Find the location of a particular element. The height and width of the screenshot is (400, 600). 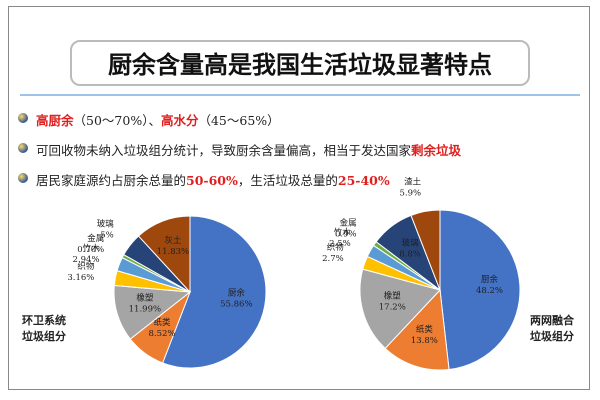

bullet: 居民家庭源约占厨余总量的50-60%，生活垃圾总量的25-40% is located at coordinates (204, 179).